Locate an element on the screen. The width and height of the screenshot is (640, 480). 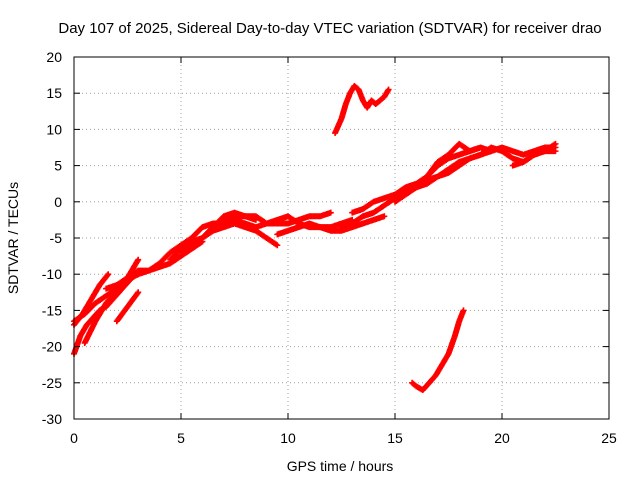
y-axis-label: SDTVAR / TECUs is located at coordinates (13, 238).